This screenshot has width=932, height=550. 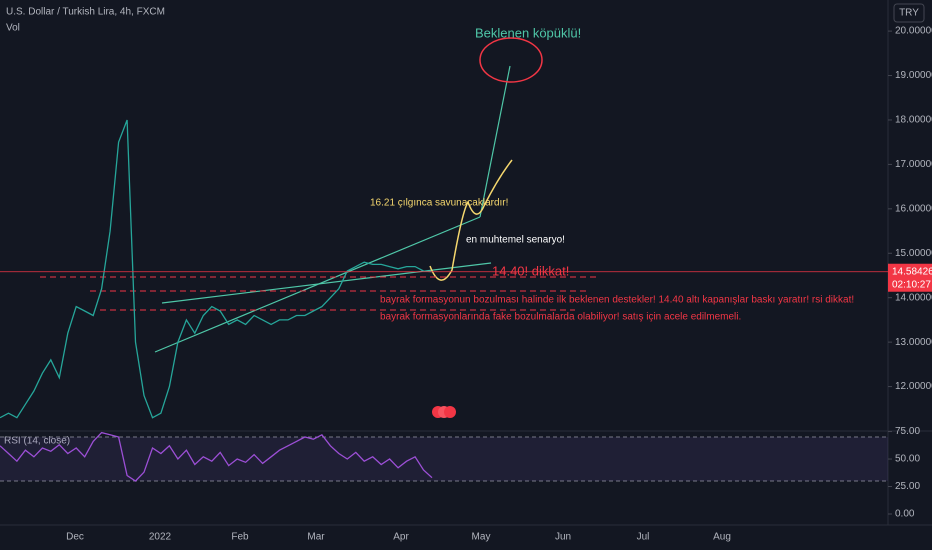 I want to click on target-line, so click(x=495, y=141).